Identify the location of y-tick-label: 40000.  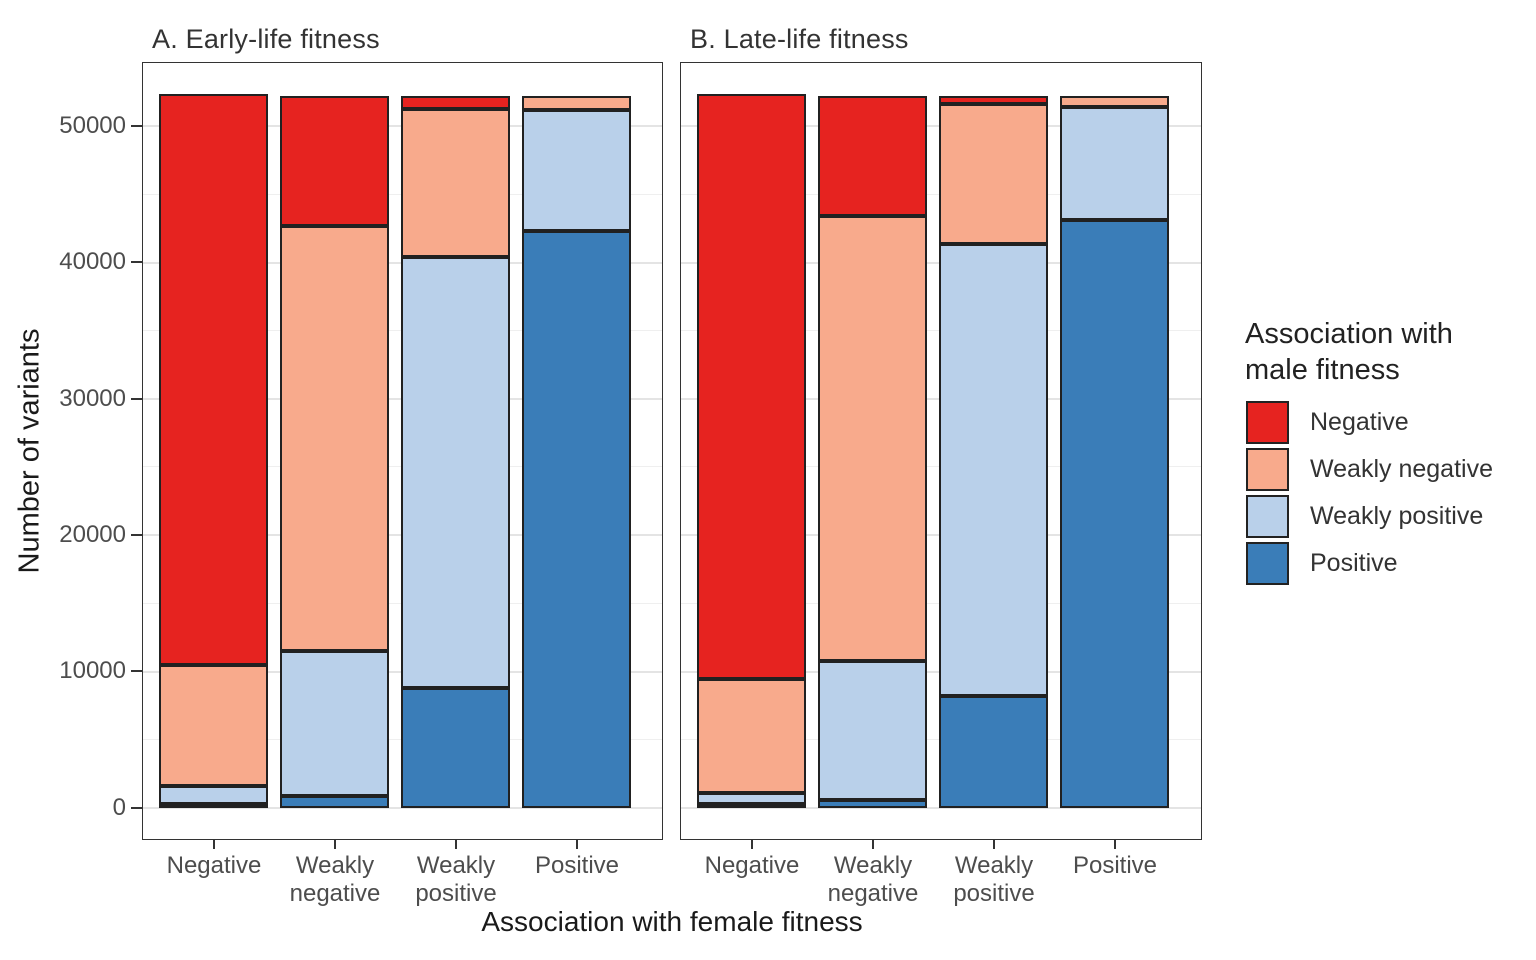
(92, 262).